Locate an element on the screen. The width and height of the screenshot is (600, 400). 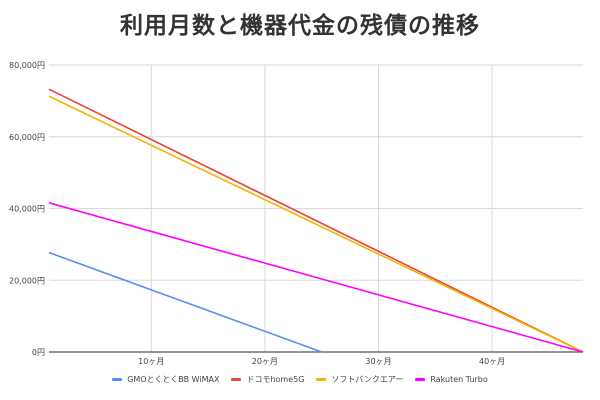
y-tick-label: 40,000円 is located at coordinates (27, 209).